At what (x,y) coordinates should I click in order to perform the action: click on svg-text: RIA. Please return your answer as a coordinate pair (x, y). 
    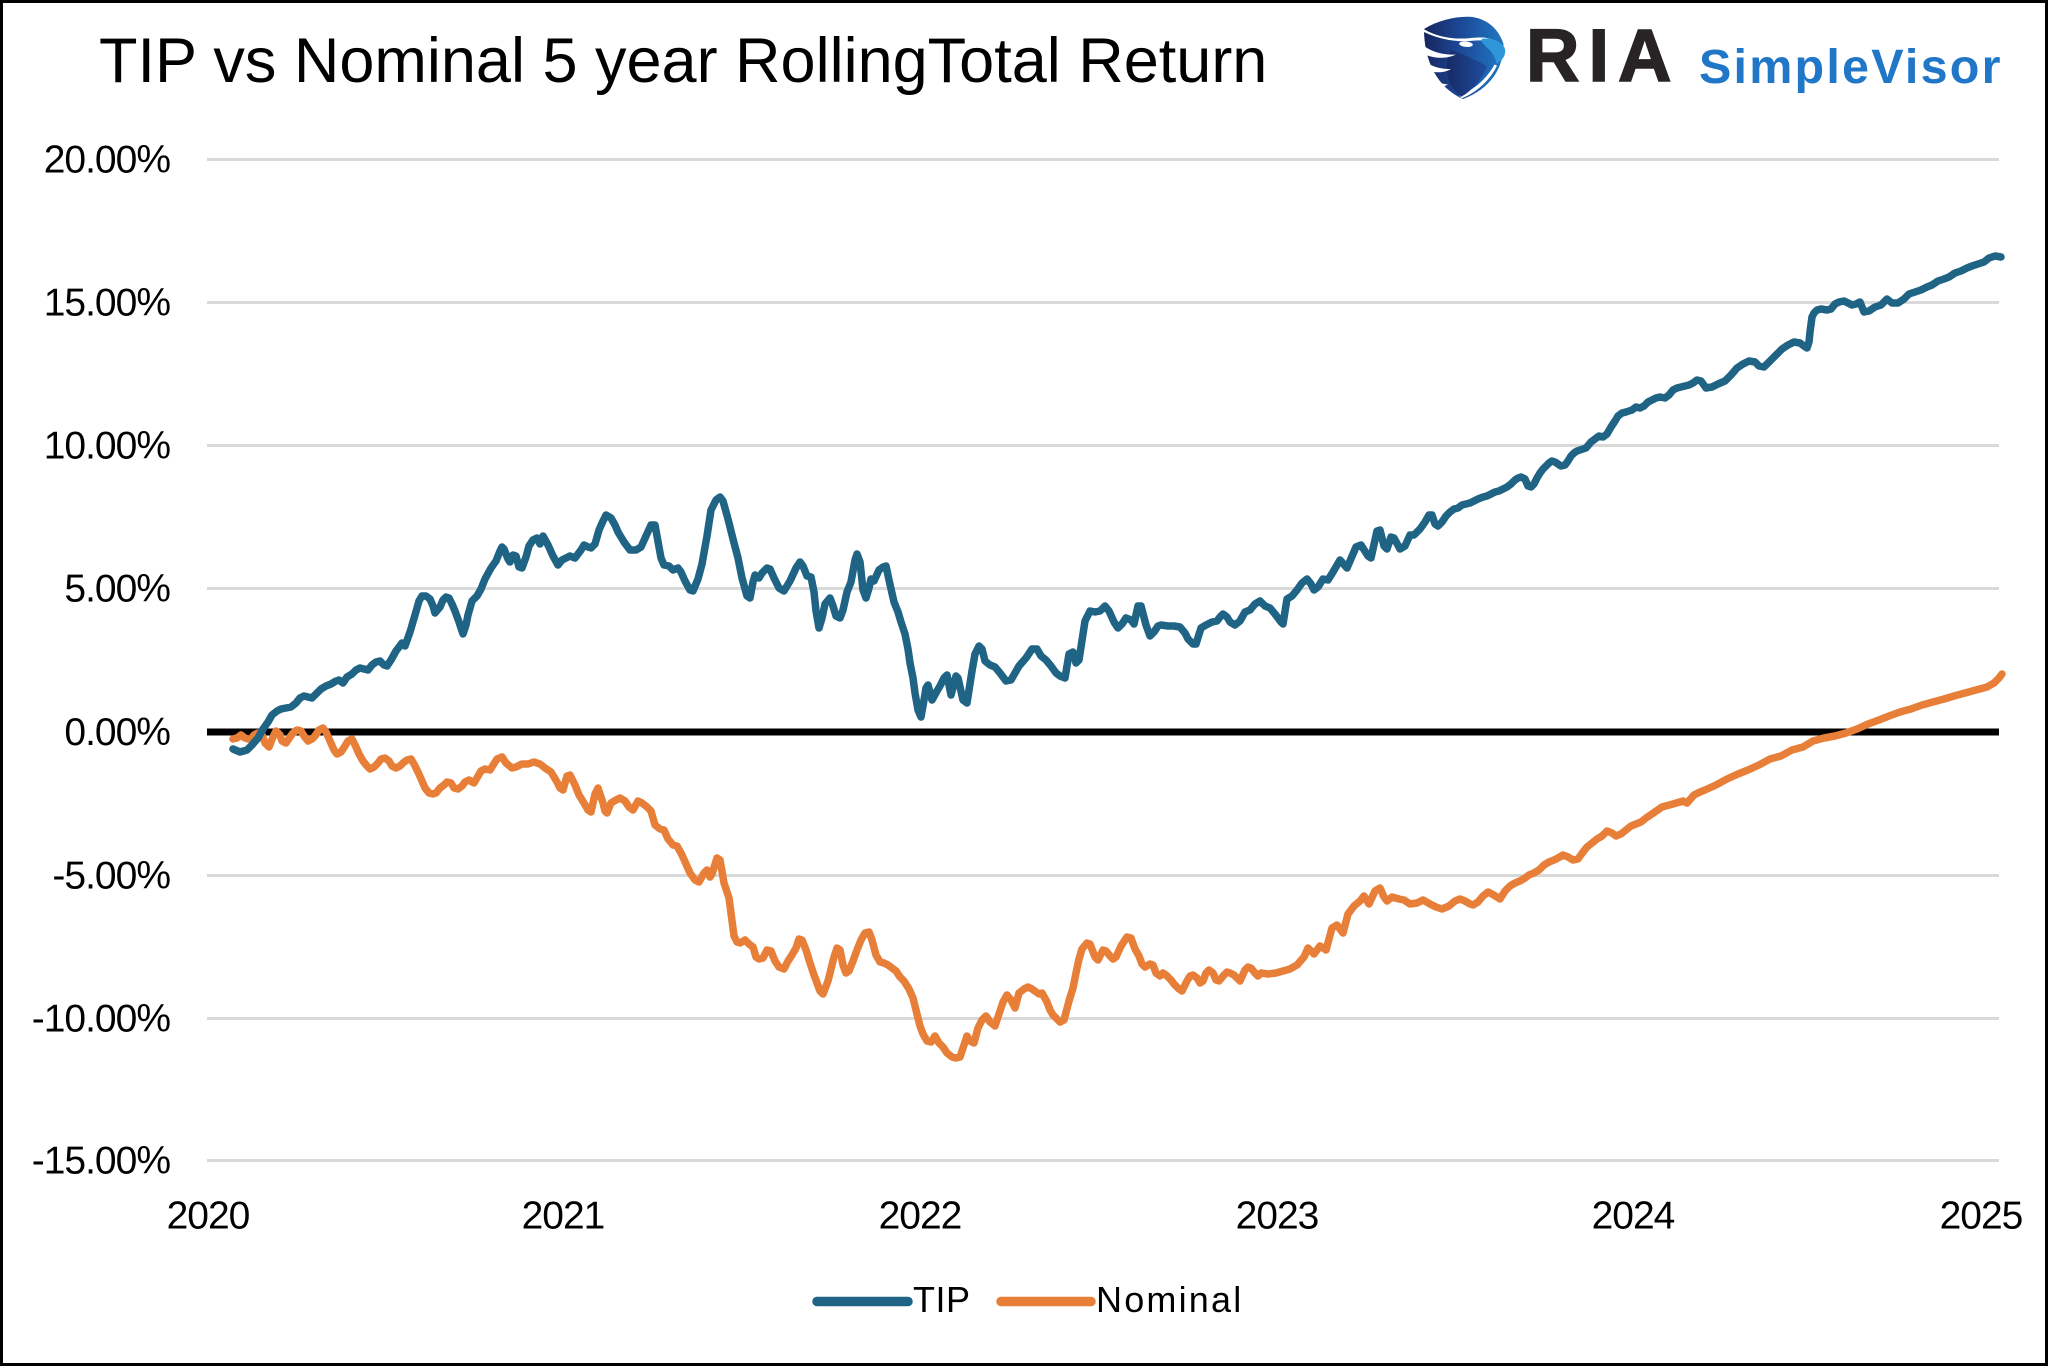
    Looking at the image, I should click on (1603, 55).